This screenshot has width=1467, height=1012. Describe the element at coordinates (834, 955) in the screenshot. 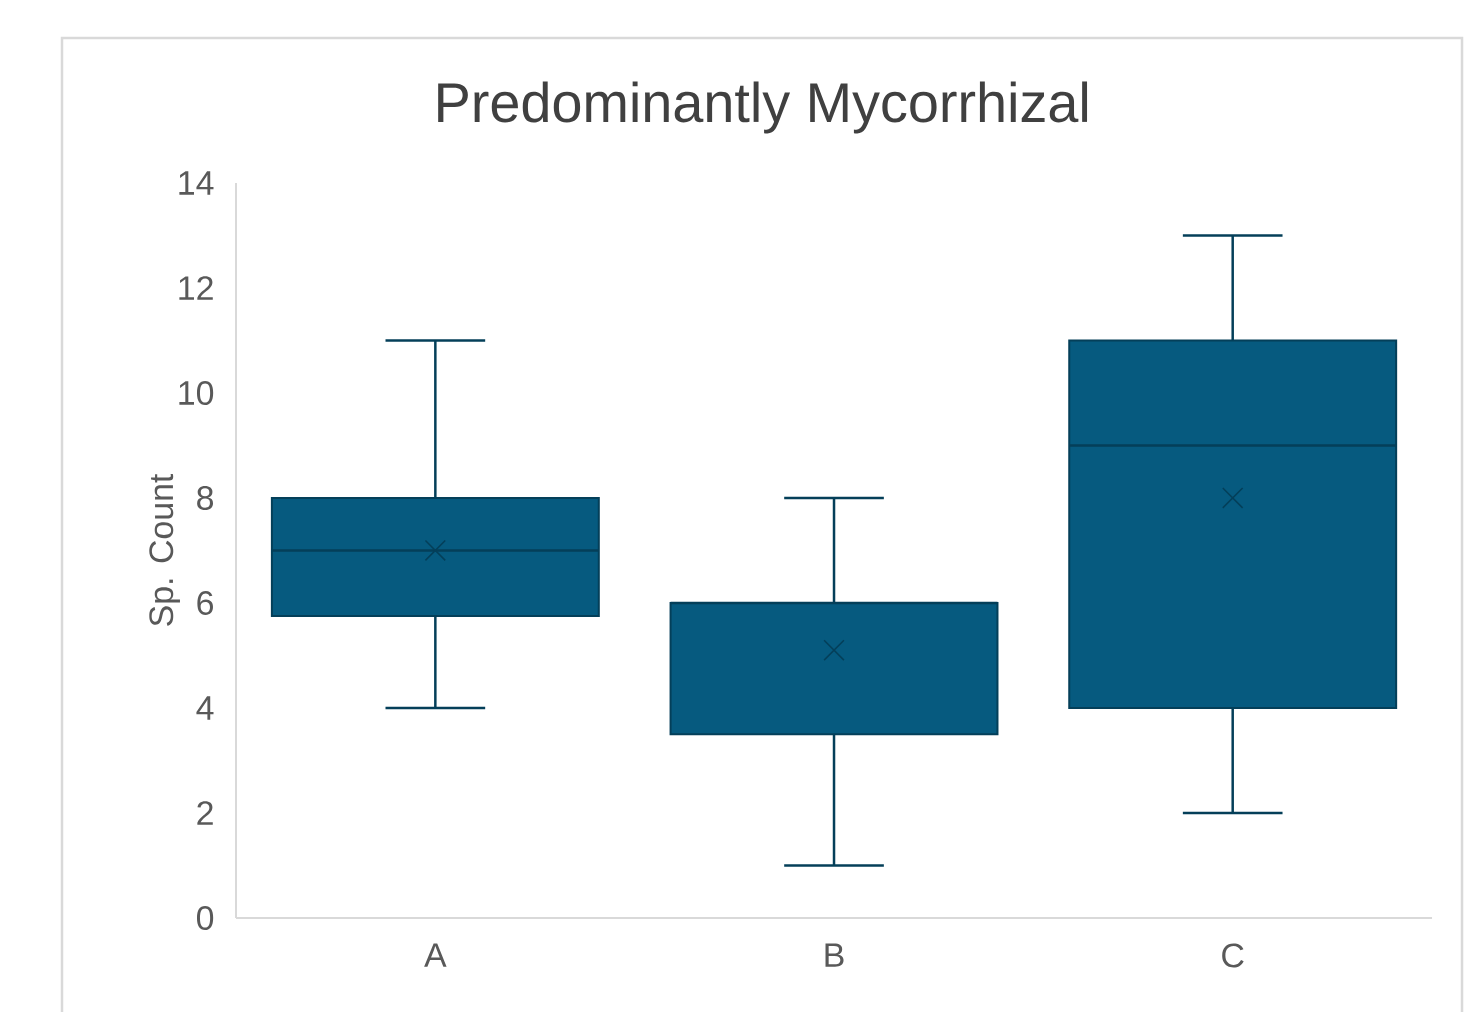

I see `x-tick-label: B` at that location.